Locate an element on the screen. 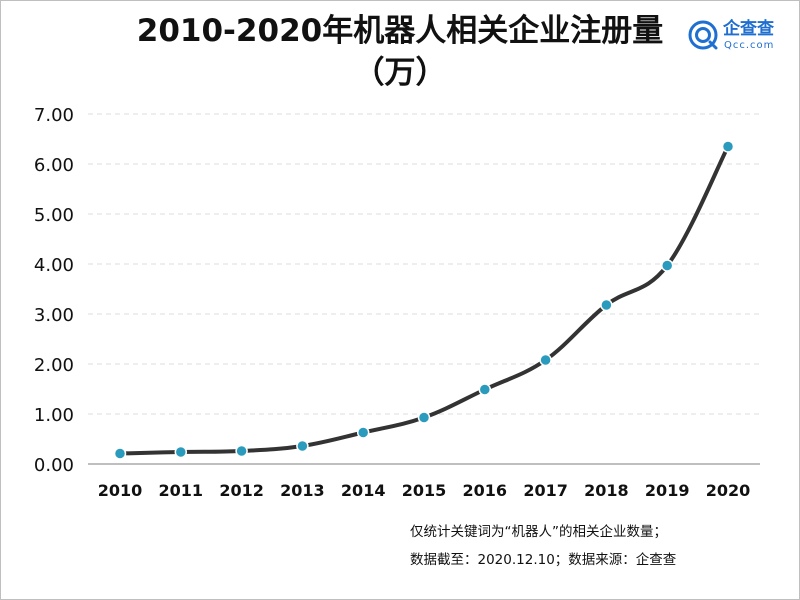 The image size is (800, 600). y-tick-label: 3.00 is located at coordinates (54, 315).